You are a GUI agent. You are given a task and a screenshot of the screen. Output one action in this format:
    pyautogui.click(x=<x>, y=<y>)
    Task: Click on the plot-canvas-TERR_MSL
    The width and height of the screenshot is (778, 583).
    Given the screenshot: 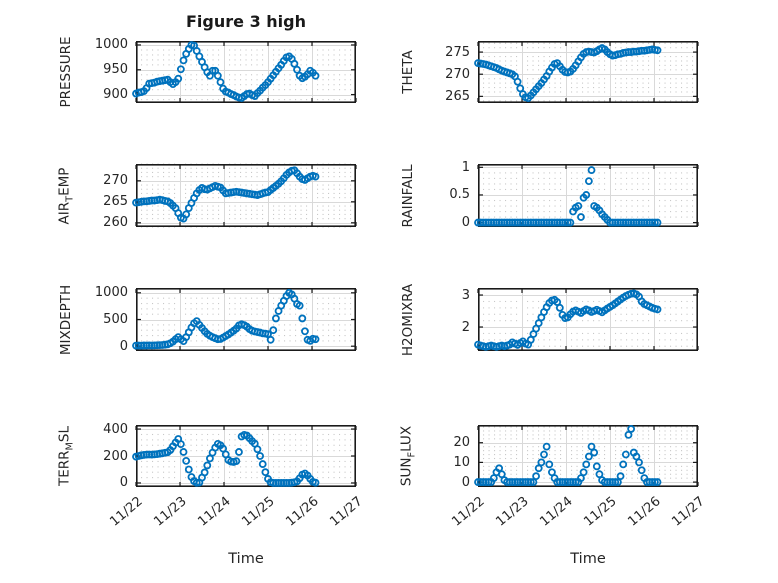 What is the action you would take?
    pyautogui.click(x=246, y=456)
    